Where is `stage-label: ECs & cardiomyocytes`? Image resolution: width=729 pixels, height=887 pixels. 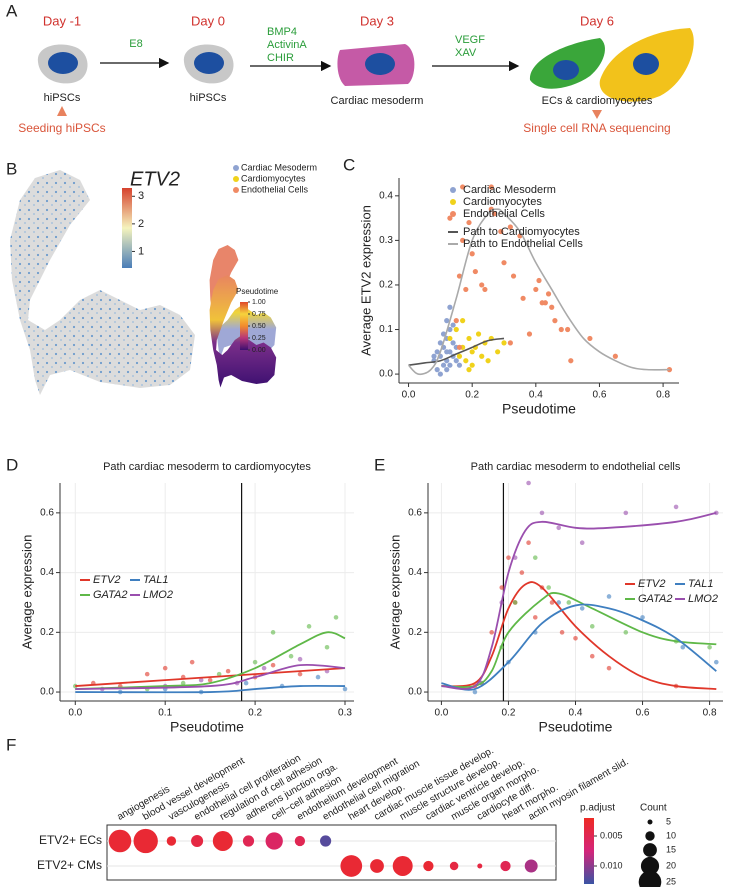 stage-label: ECs & cardiomyocytes is located at coordinates (597, 101).